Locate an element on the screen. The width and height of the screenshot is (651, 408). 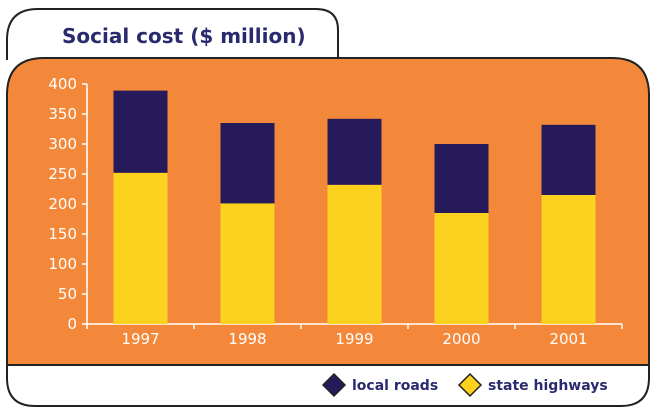
title-tab-frame is located at coordinates (172, 34).